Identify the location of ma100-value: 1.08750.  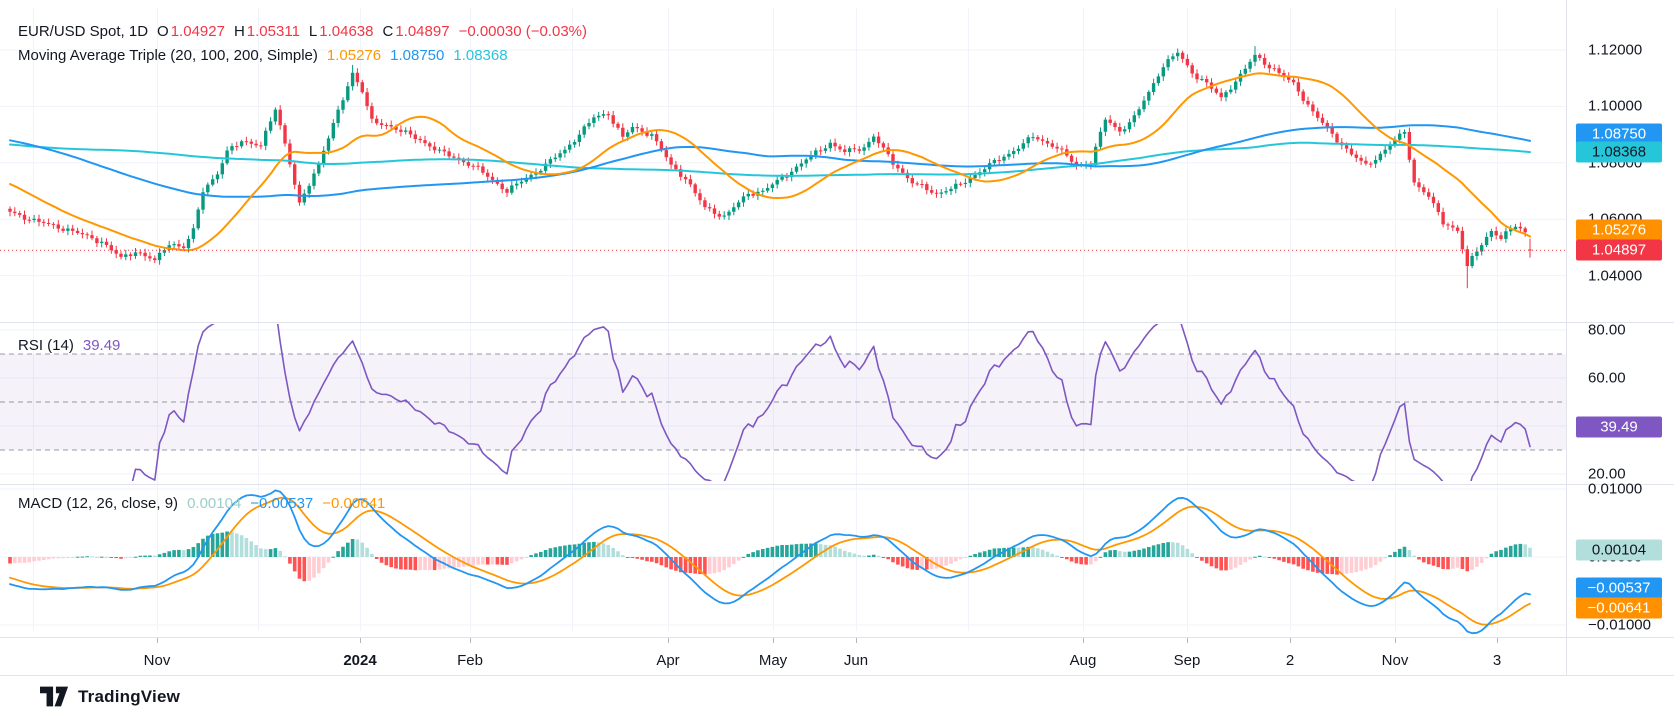
(417, 55).